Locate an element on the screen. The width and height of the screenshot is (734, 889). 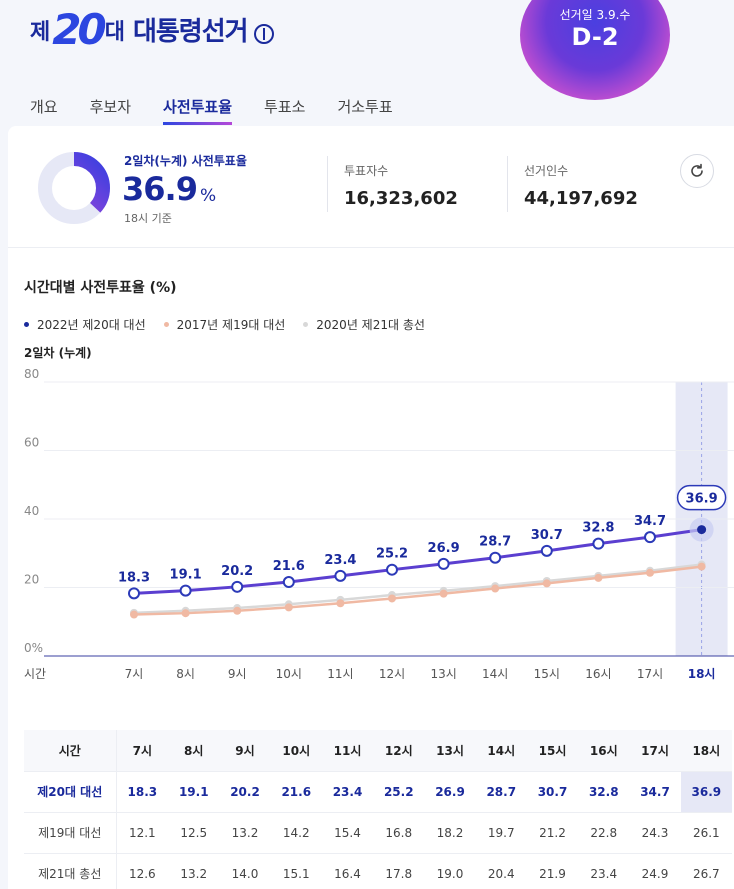
tab-item: 개요 is located at coordinates (44, 107).